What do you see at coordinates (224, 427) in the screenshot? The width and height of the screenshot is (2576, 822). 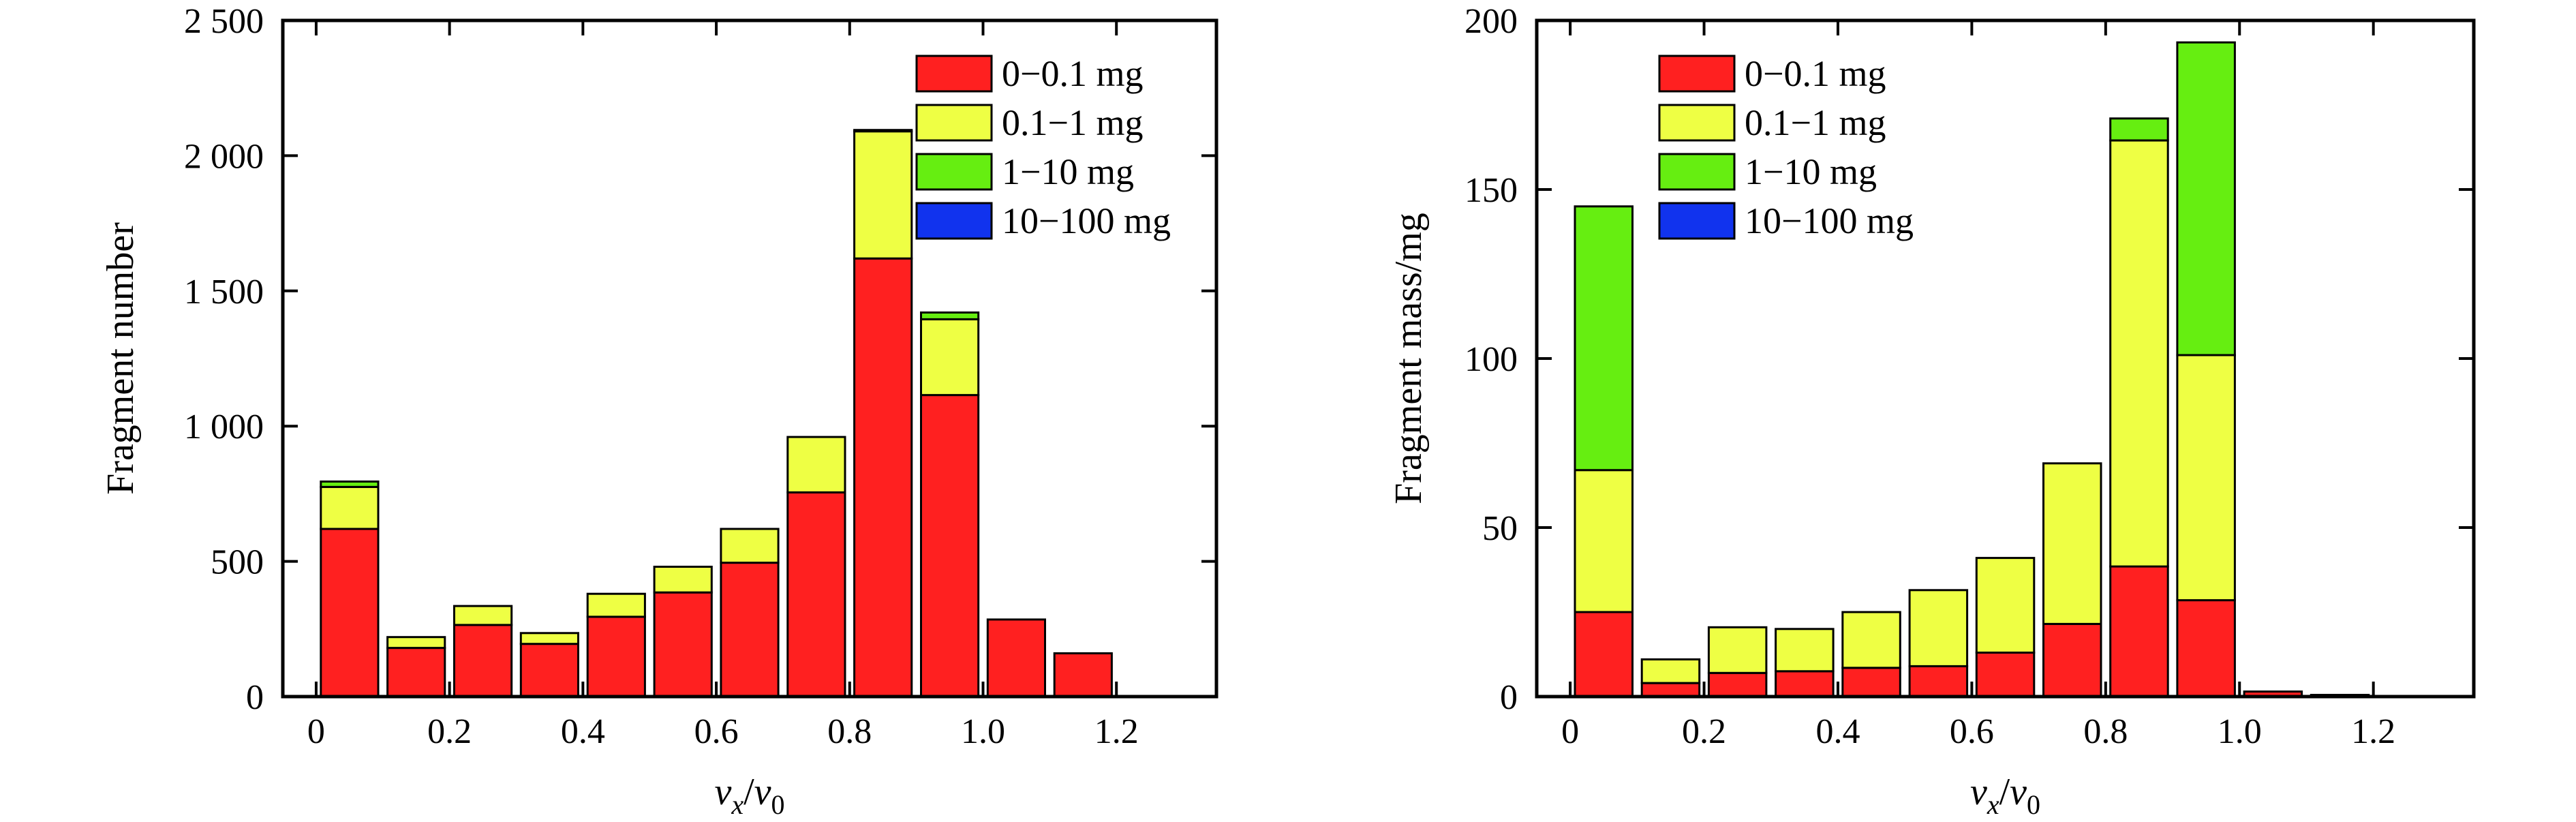 I see `y-tick-label: 1 000` at bounding box center [224, 427].